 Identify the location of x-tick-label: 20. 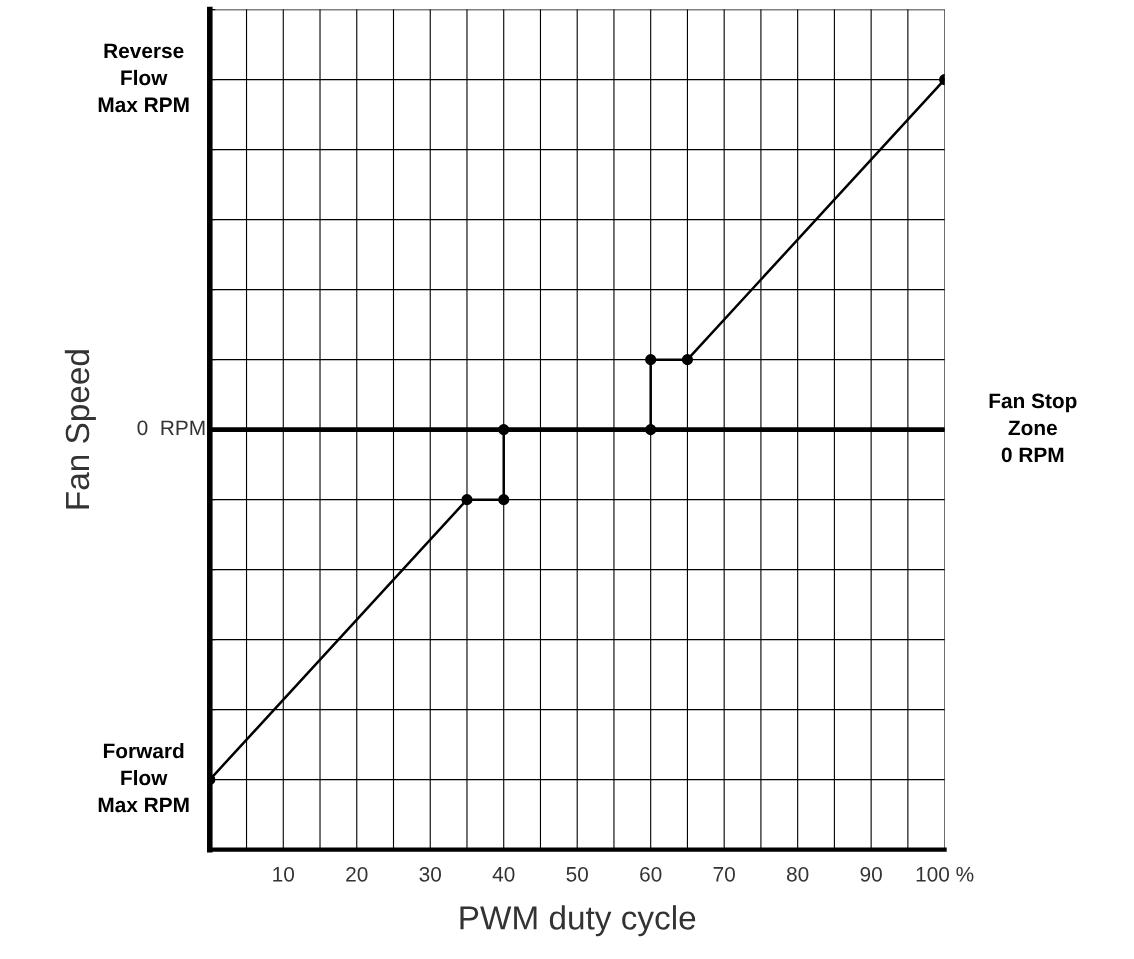
(357, 874).